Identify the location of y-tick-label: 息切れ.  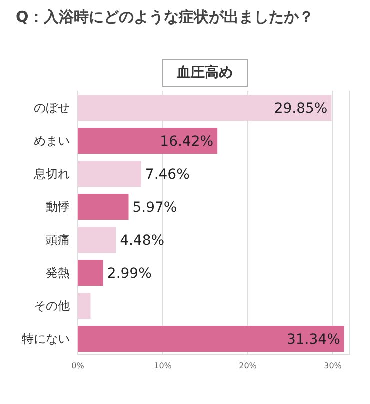
(51, 173).